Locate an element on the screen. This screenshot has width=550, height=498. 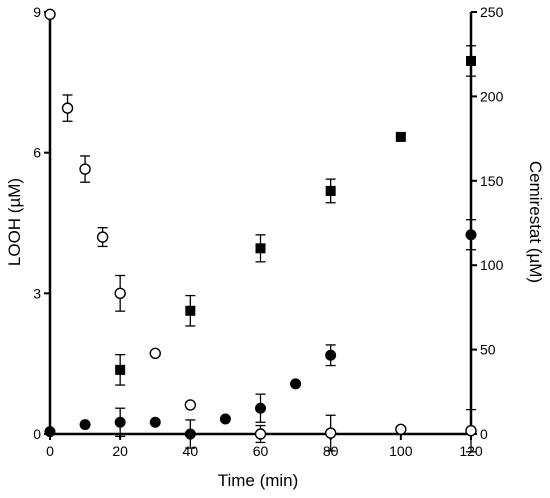
y-right-tick-label: 150 is located at coordinates (492, 181).